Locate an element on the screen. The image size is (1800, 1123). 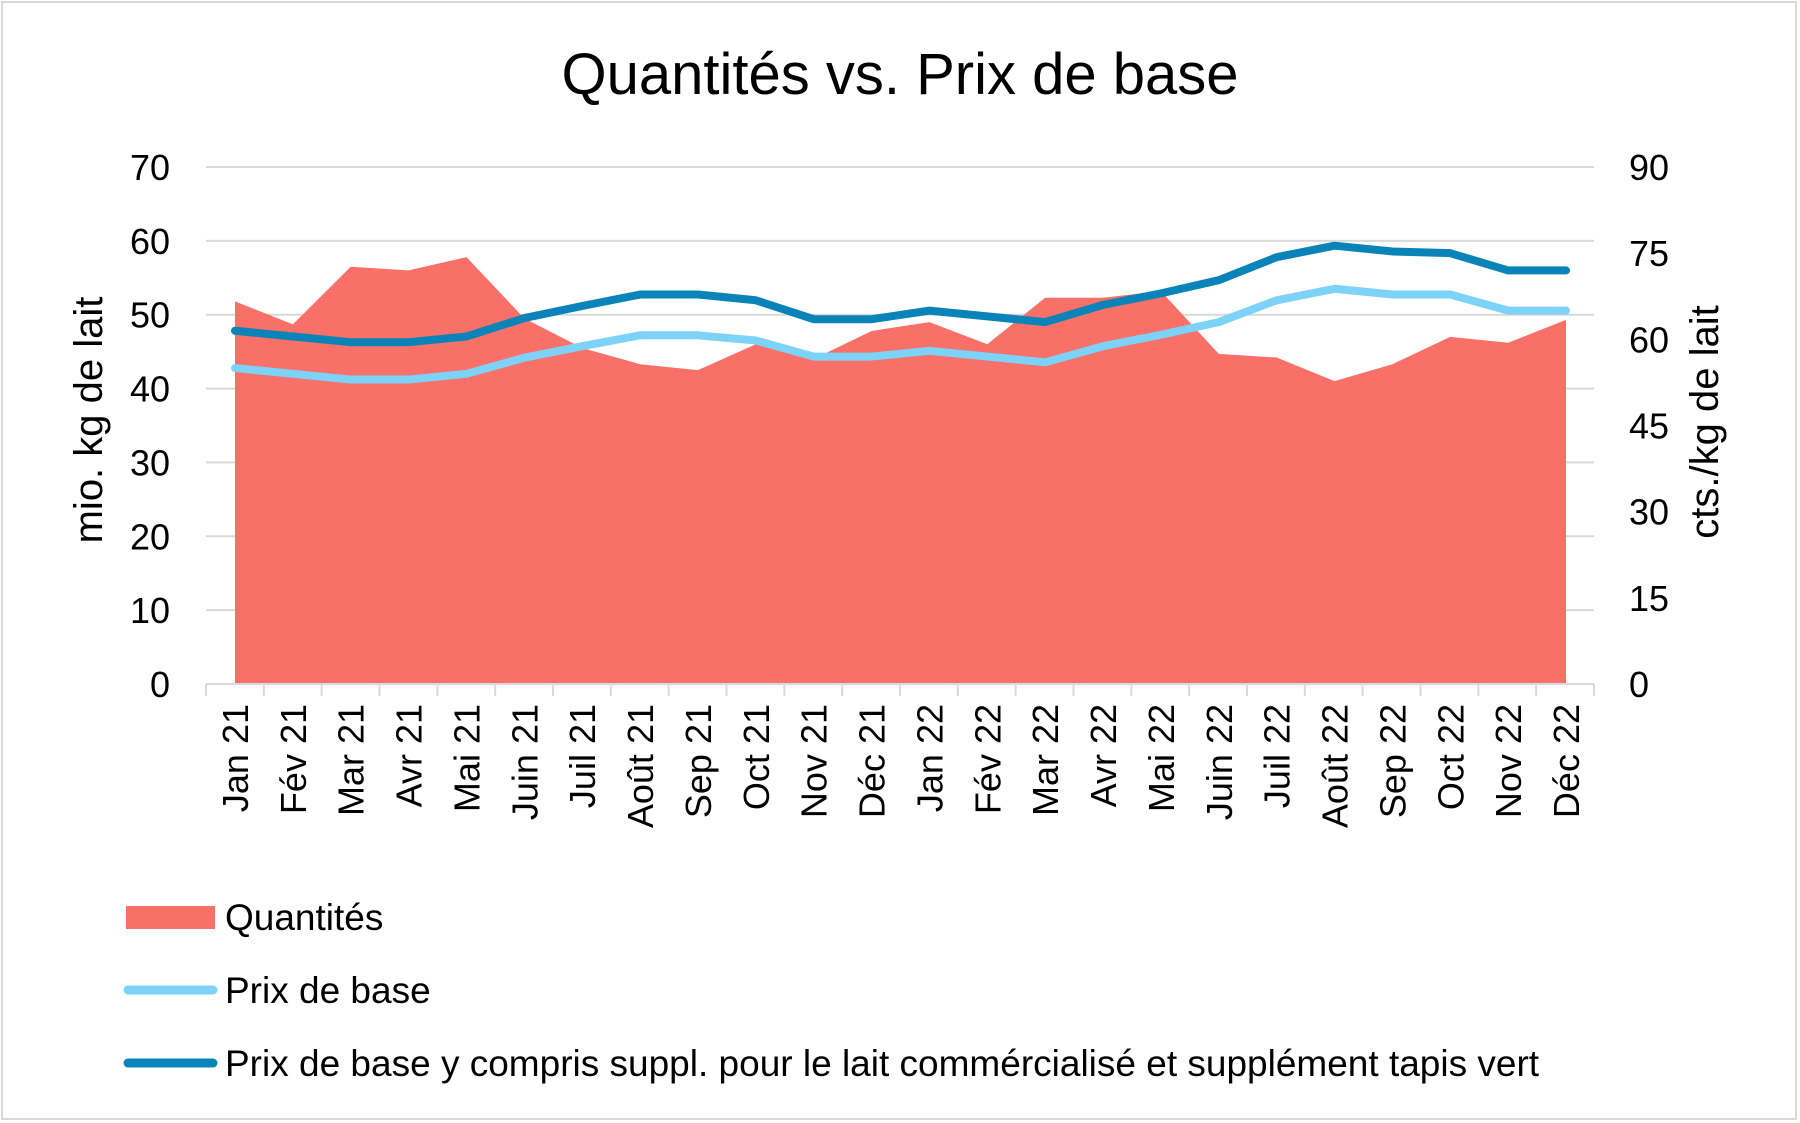
y-axis-left-label: mio. kg de lait is located at coordinates (89, 420).